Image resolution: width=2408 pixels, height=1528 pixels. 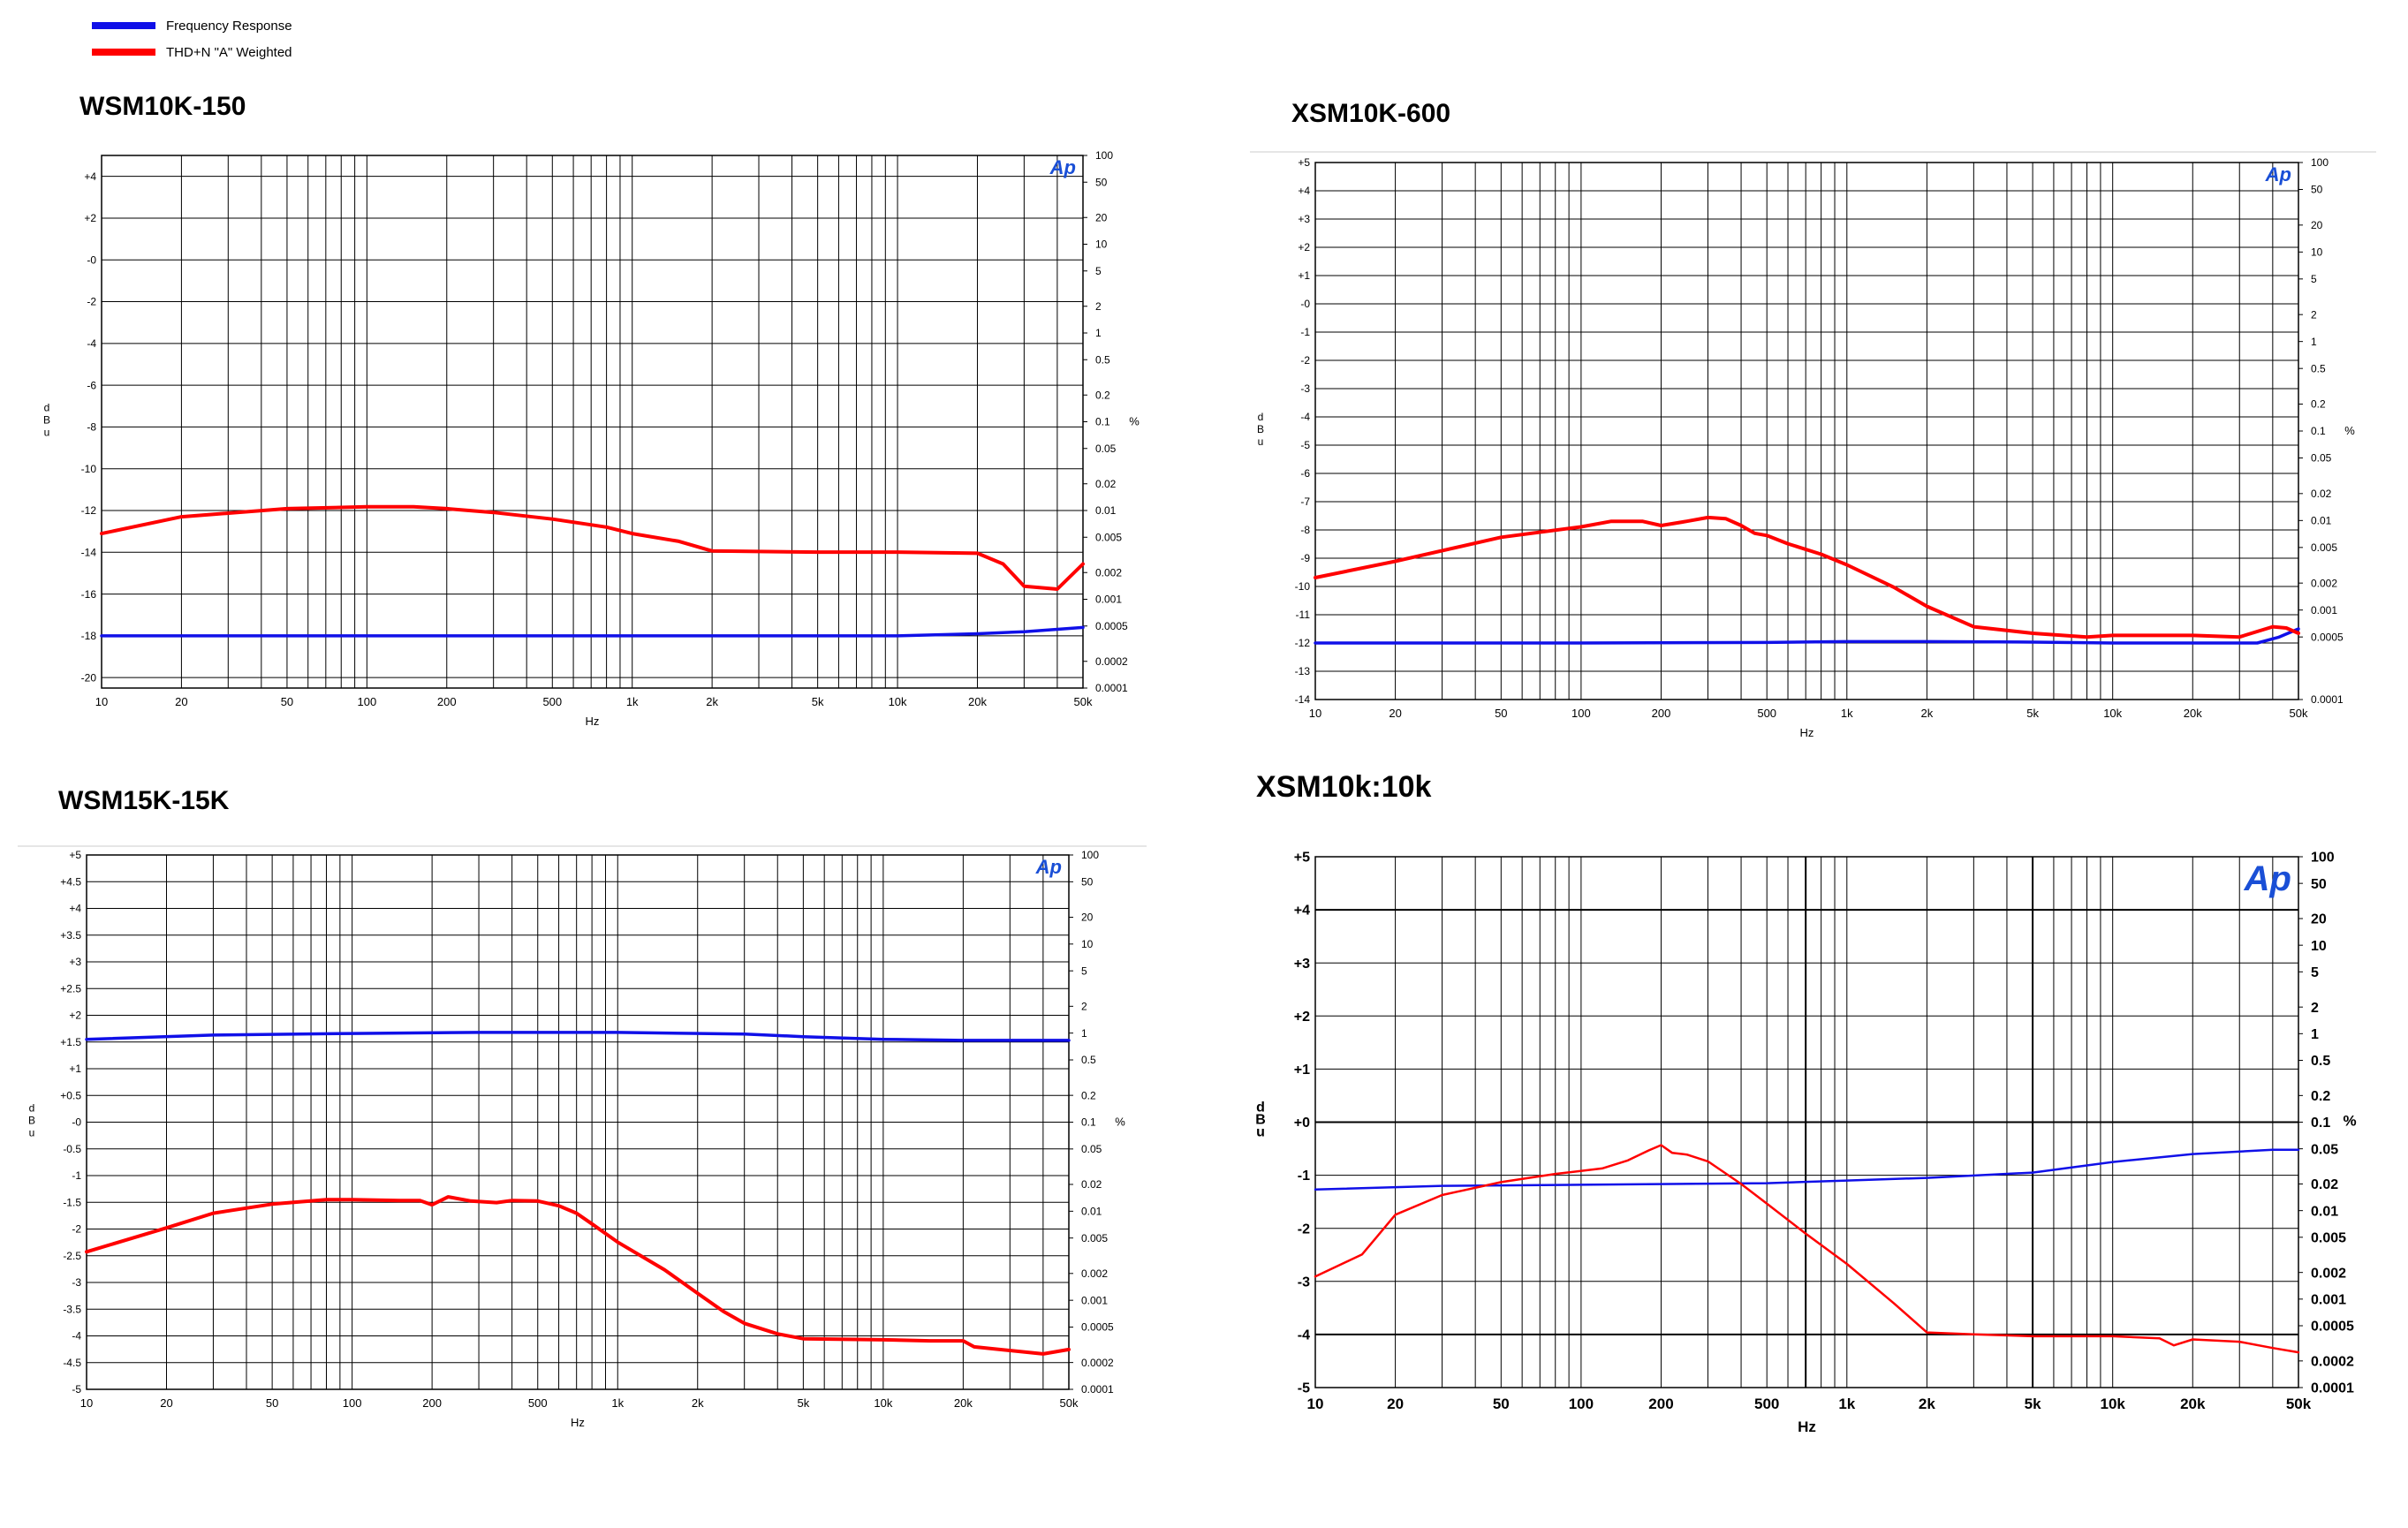 What do you see at coordinates (1303, 586) in the screenshot?
I see `y-tick-label: -10` at bounding box center [1303, 586].